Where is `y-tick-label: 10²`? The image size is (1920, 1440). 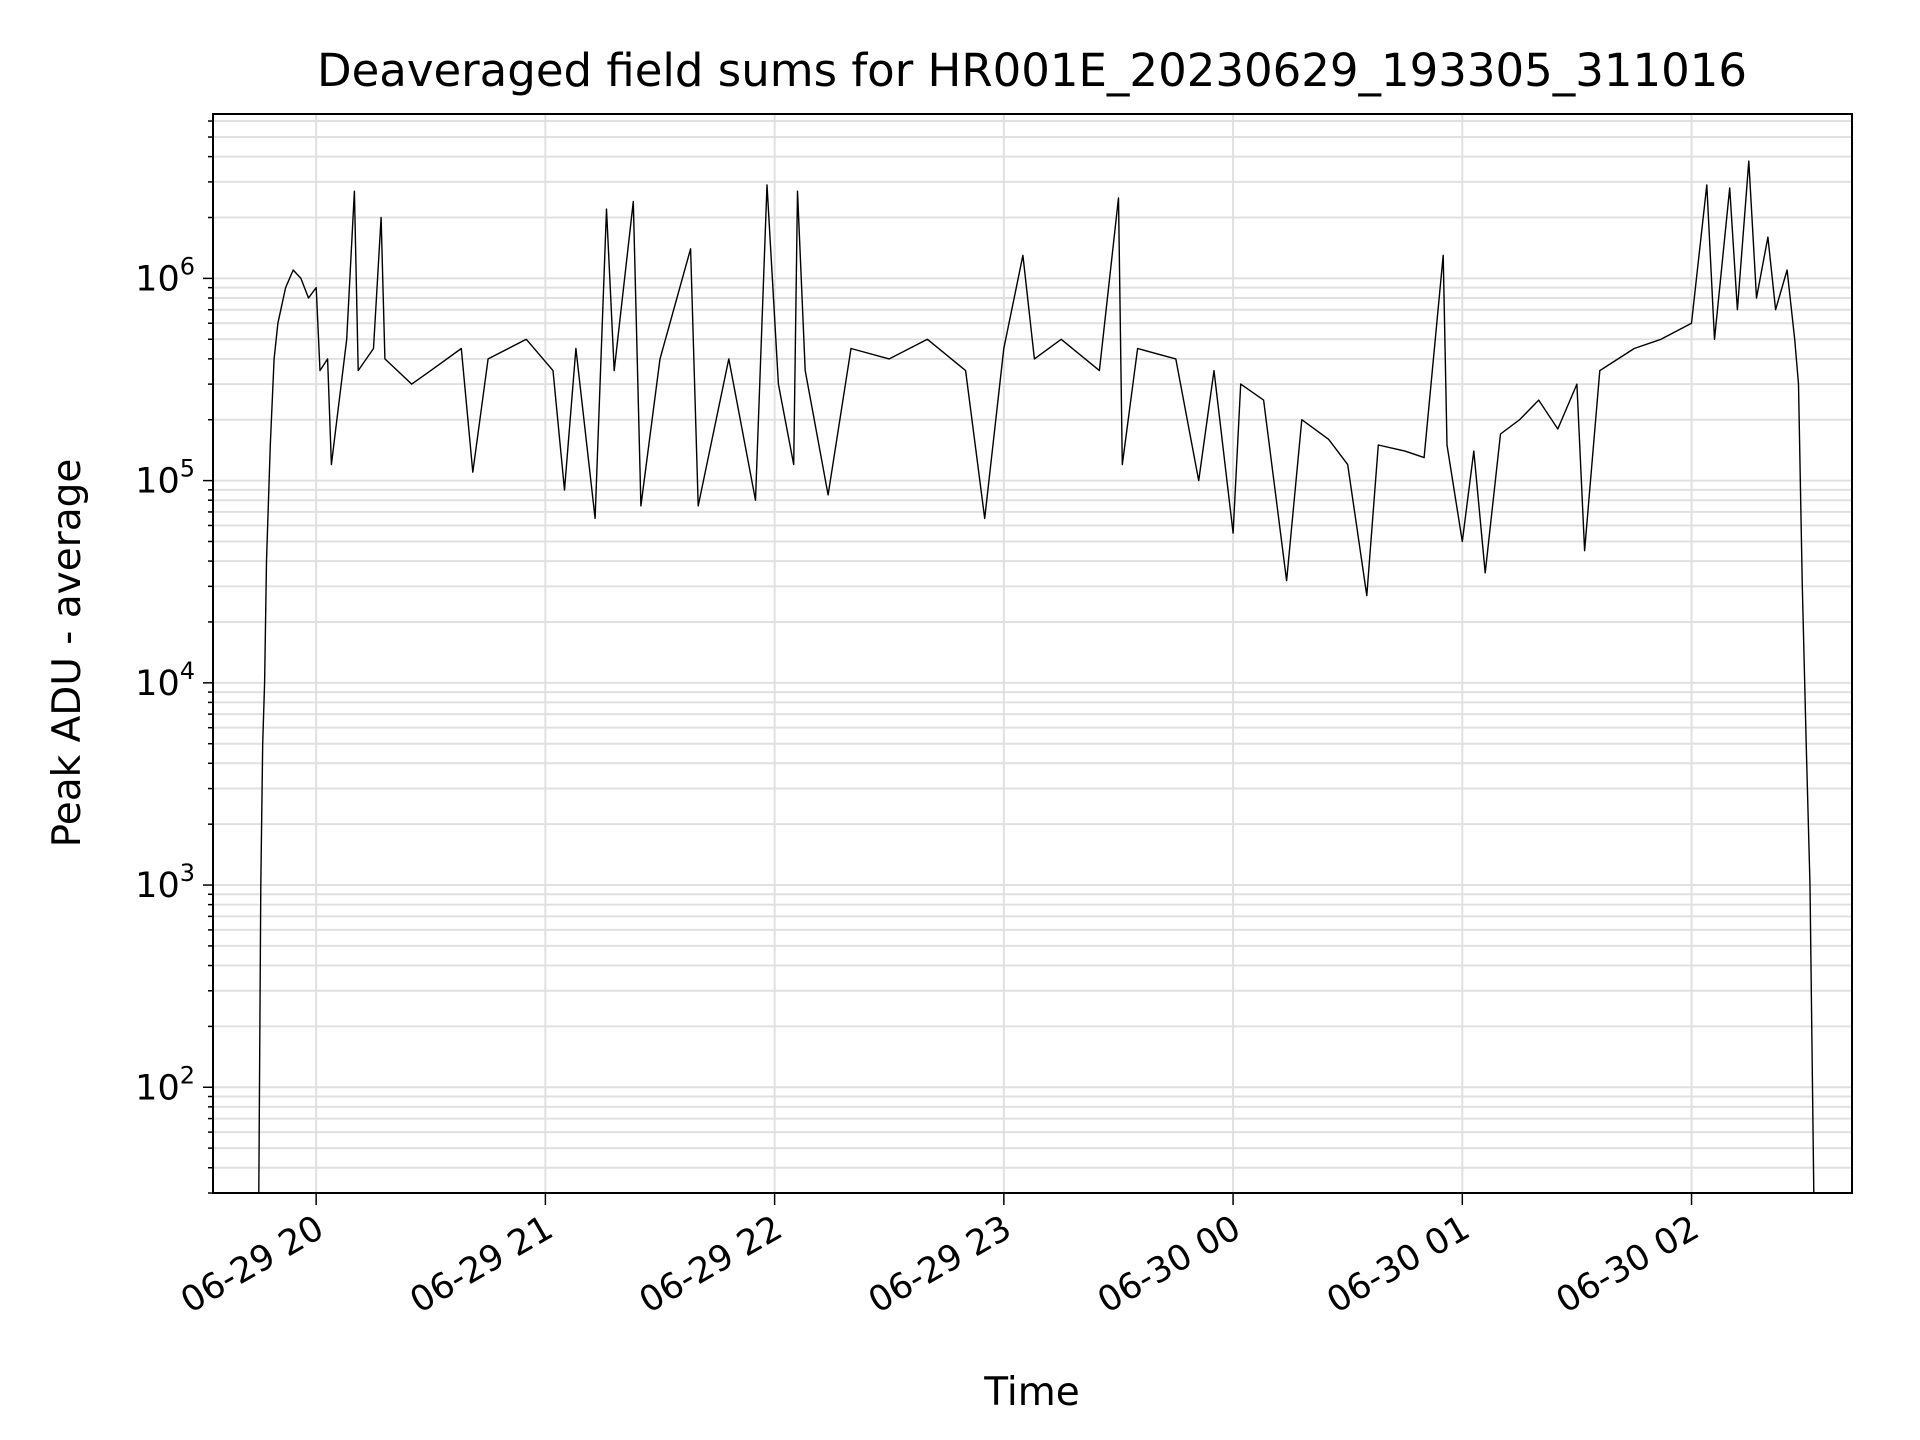
y-tick-label: 10² is located at coordinates (165, 1084).